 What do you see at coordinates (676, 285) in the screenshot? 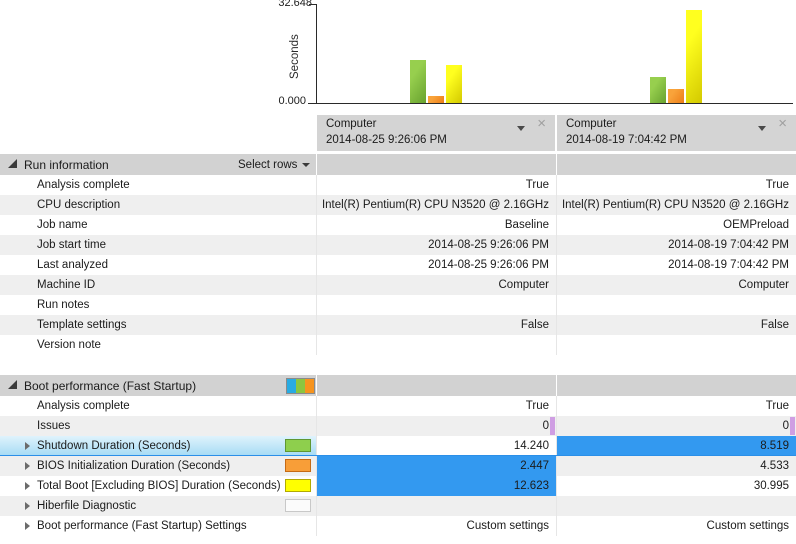
I see `value-cell: Computer` at bounding box center [676, 285].